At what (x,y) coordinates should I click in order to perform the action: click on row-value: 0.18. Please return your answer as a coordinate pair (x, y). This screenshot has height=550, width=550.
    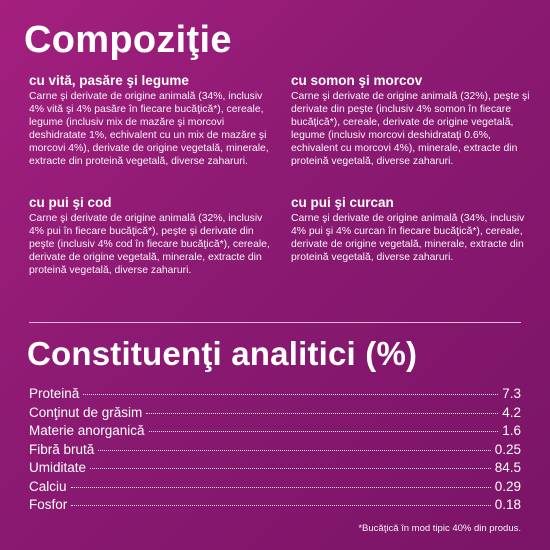
    Looking at the image, I should click on (507, 504).